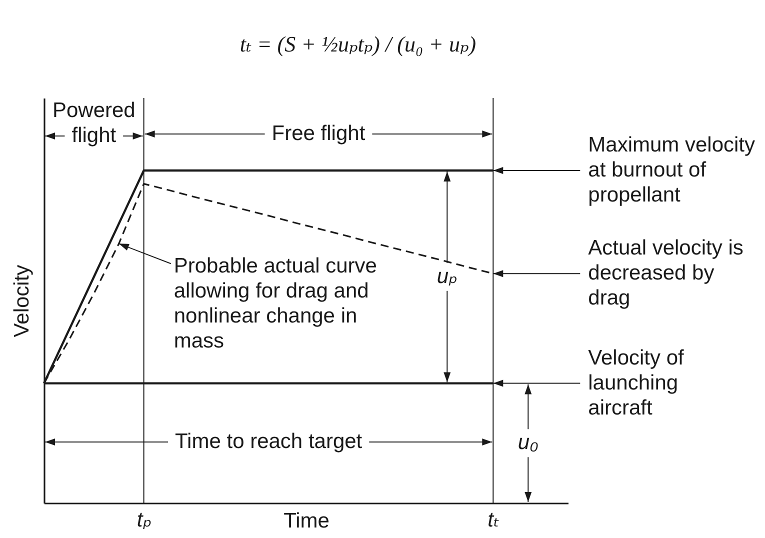 Image resolution: width=765 pixels, height=538 pixels. I want to click on annotation: uₚ, so click(447, 276).